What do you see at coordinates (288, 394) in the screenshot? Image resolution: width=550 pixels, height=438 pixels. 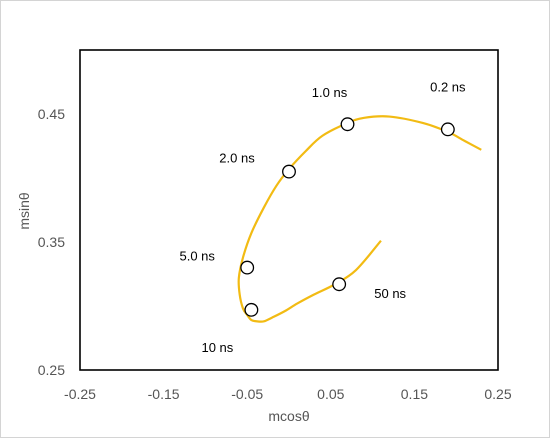 I see `x-tick-labels: -0.25 -0.15 -0.05 0.05 0.15 0.25` at bounding box center [288, 394].